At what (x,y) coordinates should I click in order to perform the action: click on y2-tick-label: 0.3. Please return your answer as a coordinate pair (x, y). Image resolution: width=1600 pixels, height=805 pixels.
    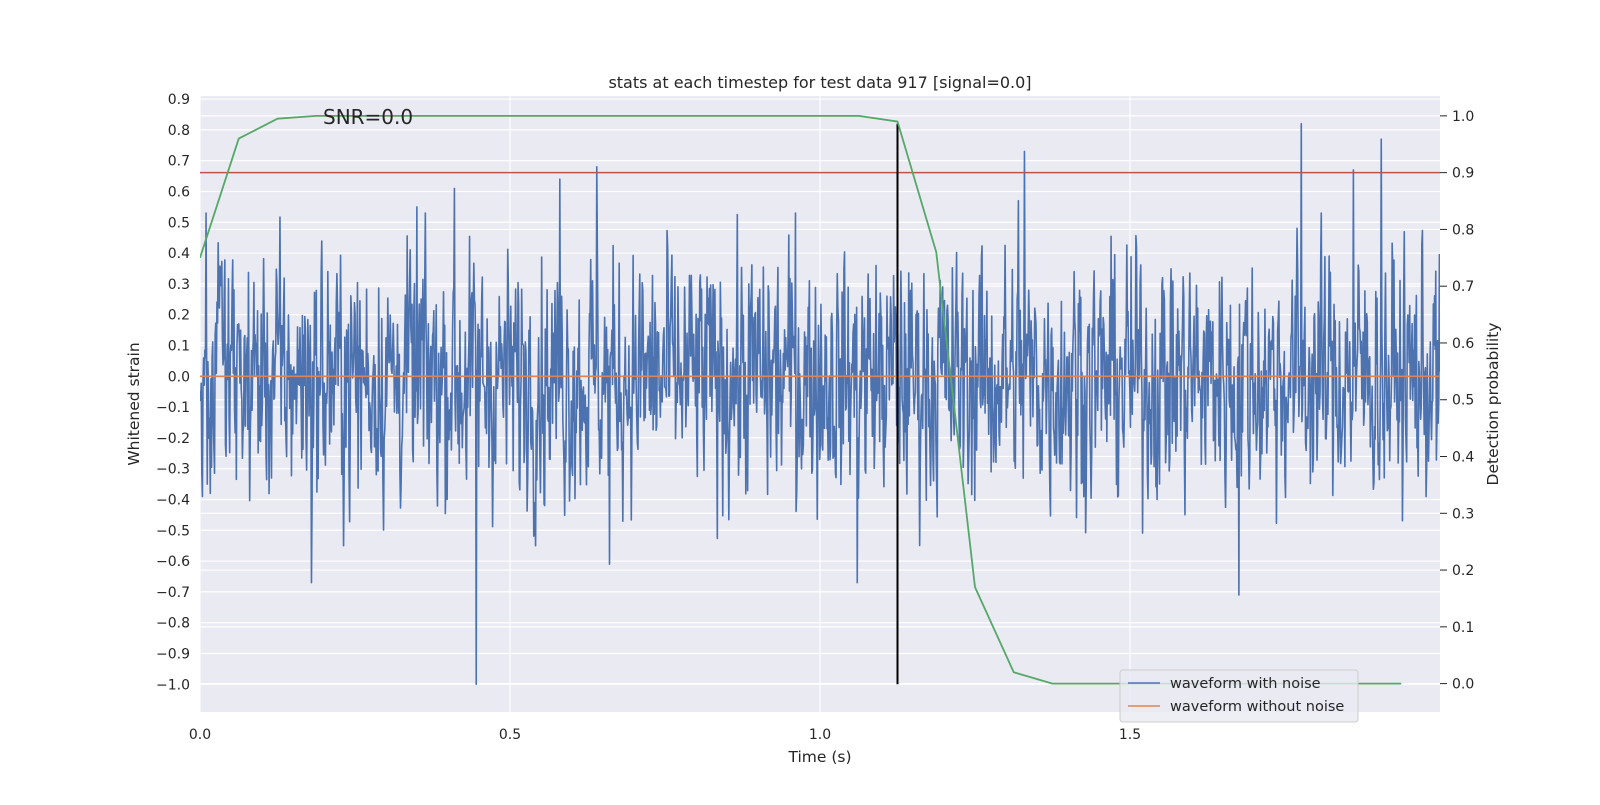
    Looking at the image, I should click on (1463, 514).